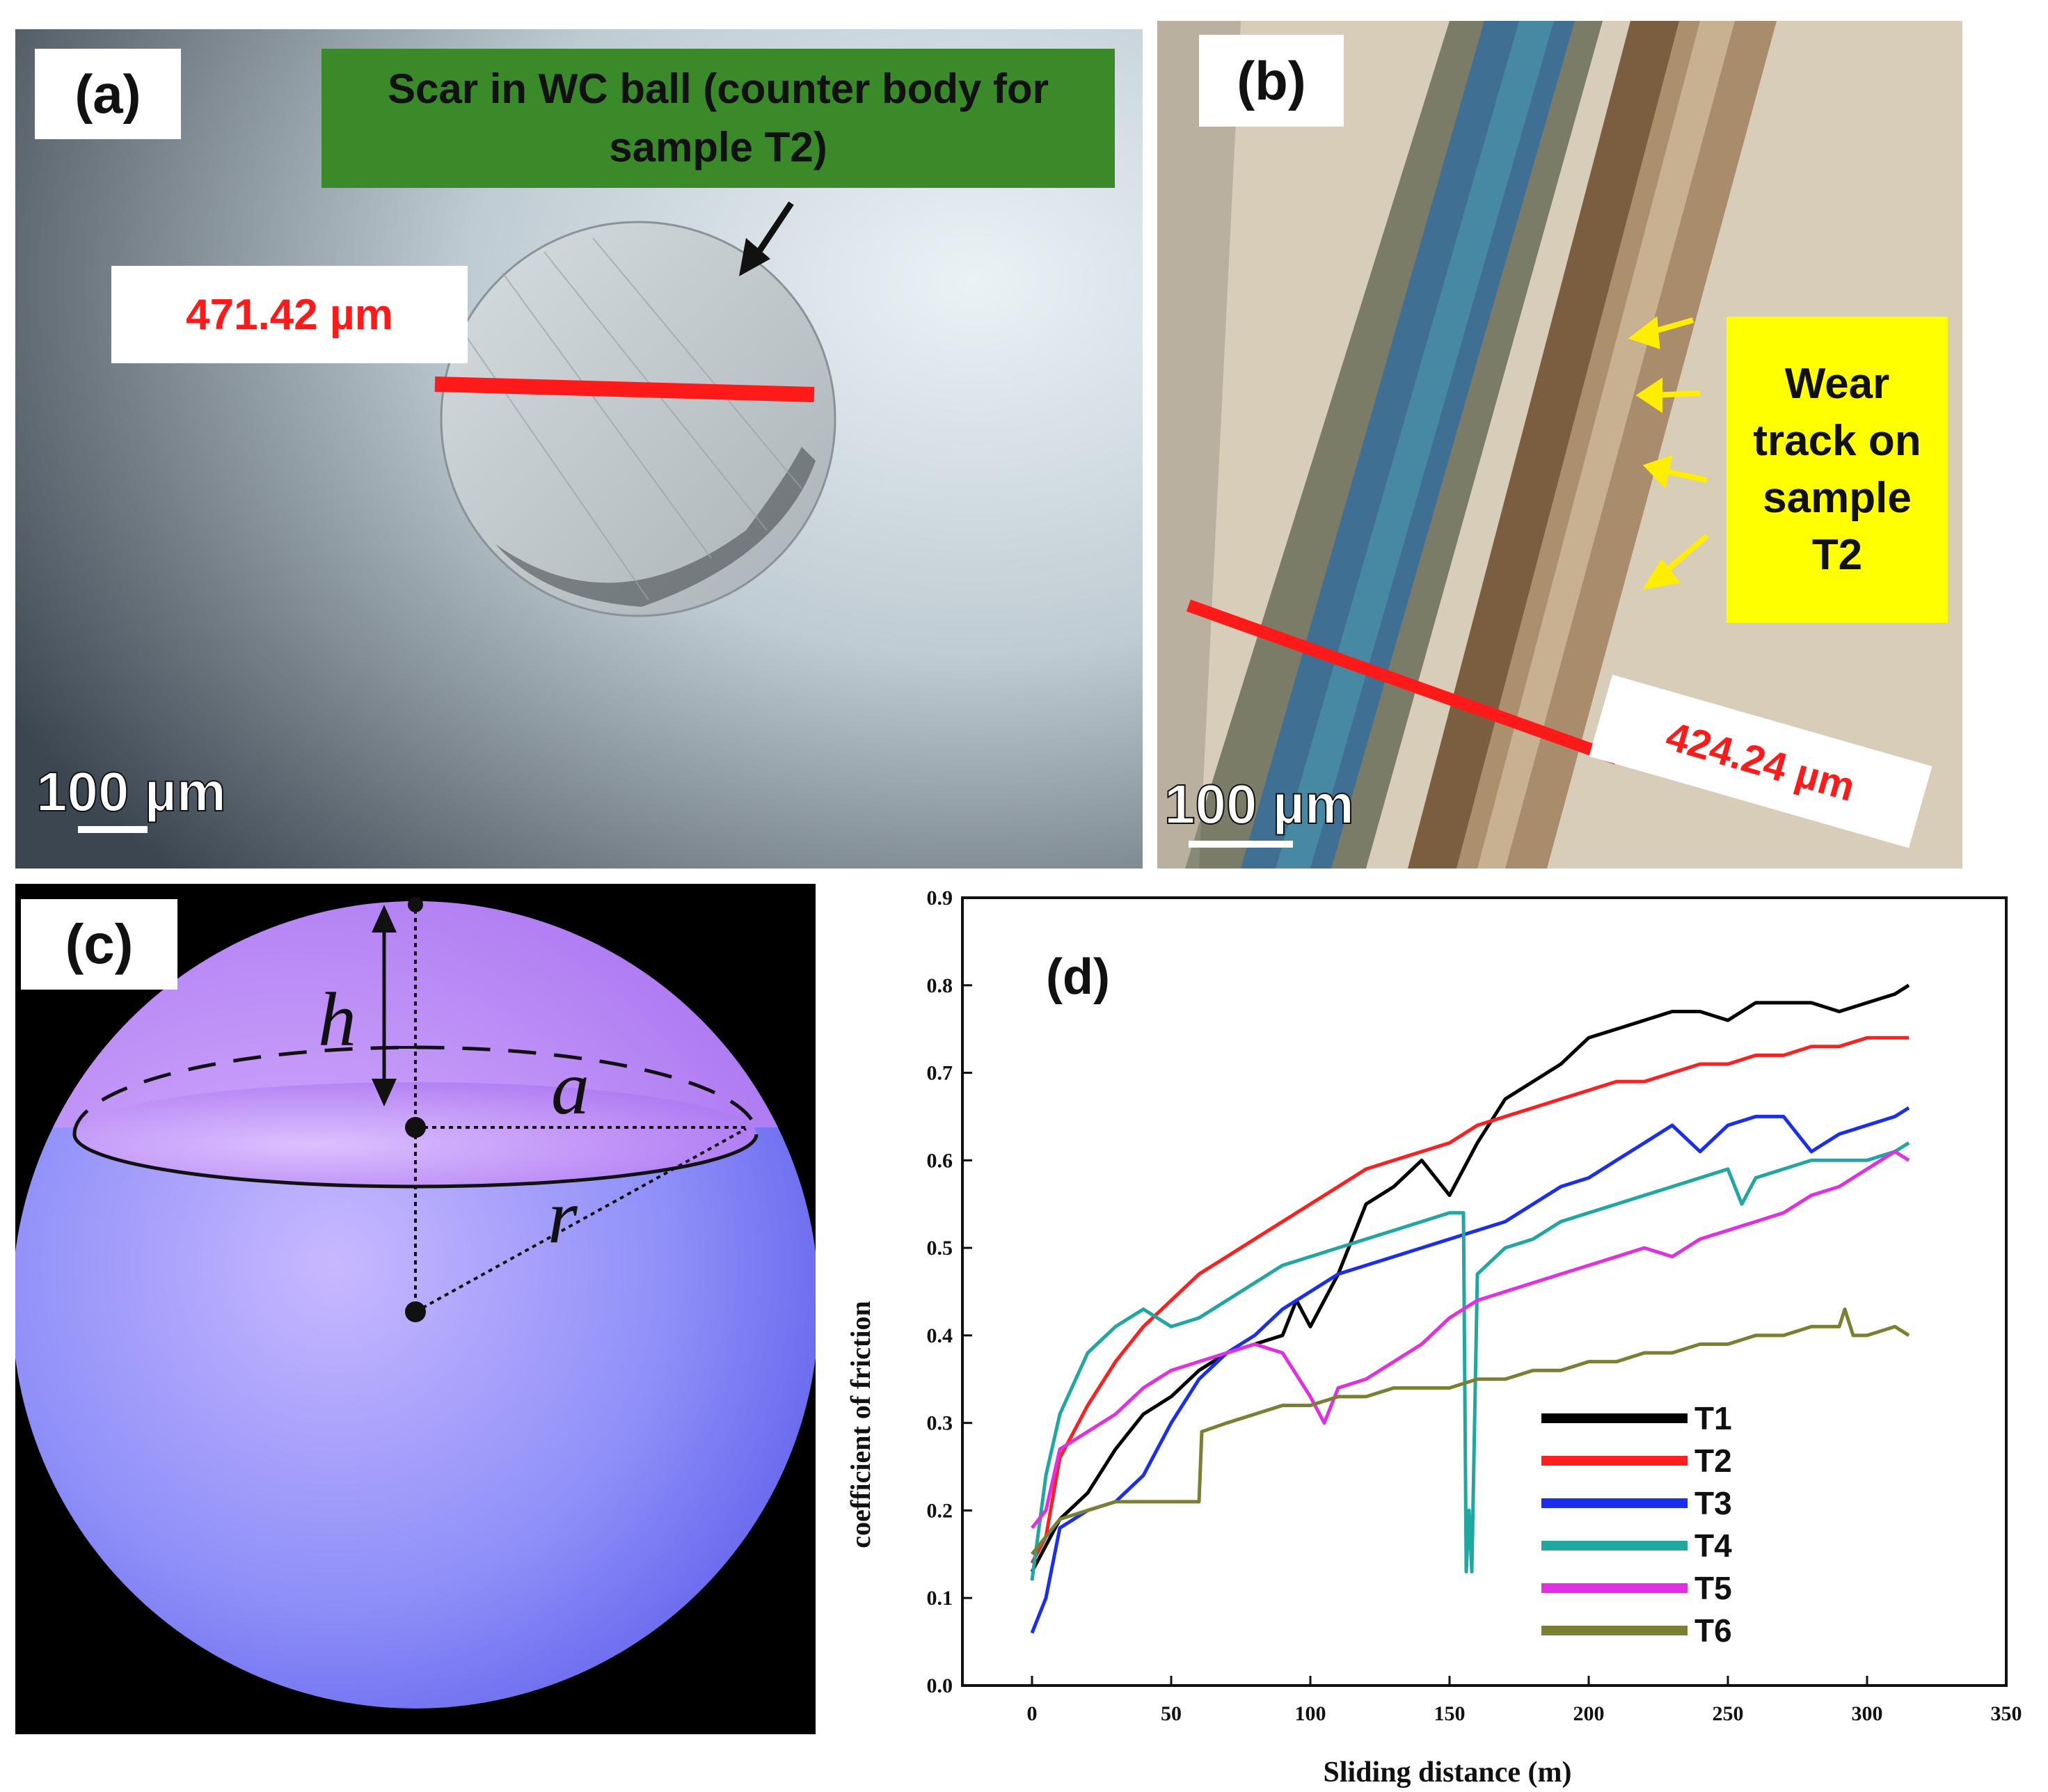 The image size is (2048, 1792). Describe the element at coordinates (289, 314) in the screenshot. I see `scar-measurement-label: 471.42 µm` at that location.